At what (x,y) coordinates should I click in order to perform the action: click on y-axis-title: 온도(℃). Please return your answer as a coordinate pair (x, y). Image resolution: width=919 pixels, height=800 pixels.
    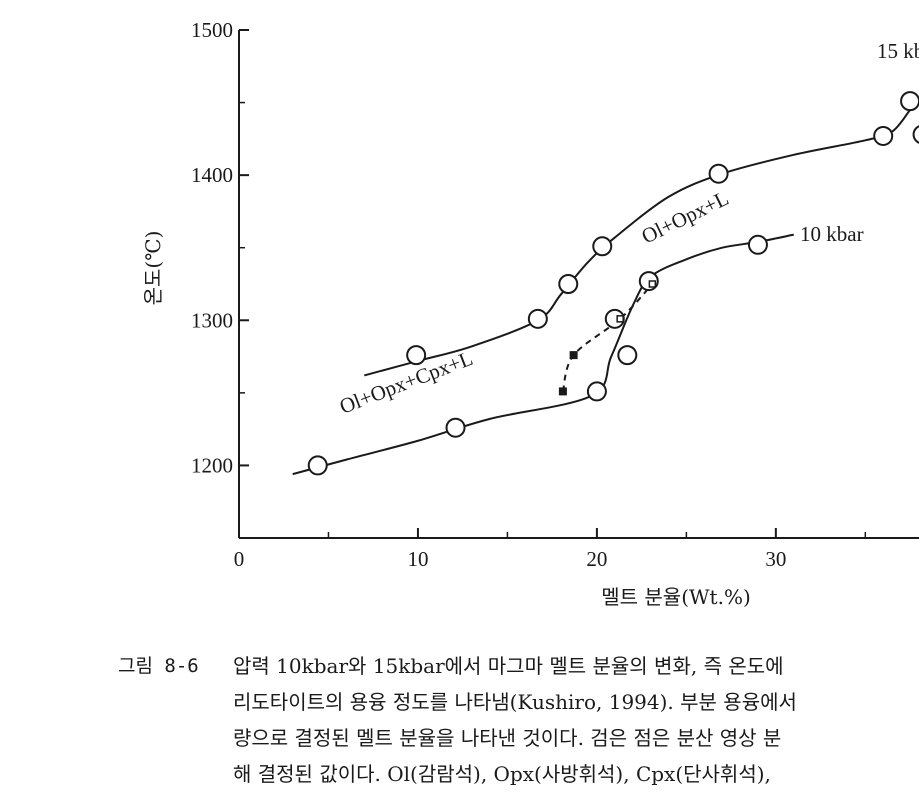
    Looking at the image, I should click on (153, 268).